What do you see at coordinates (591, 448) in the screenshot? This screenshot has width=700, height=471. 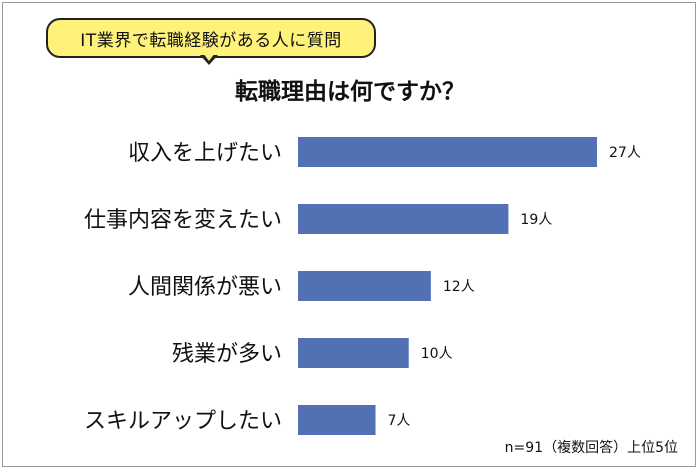 I see `sample-size-note: n=91（複数回答）上位5位` at bounding box center [591, 448].